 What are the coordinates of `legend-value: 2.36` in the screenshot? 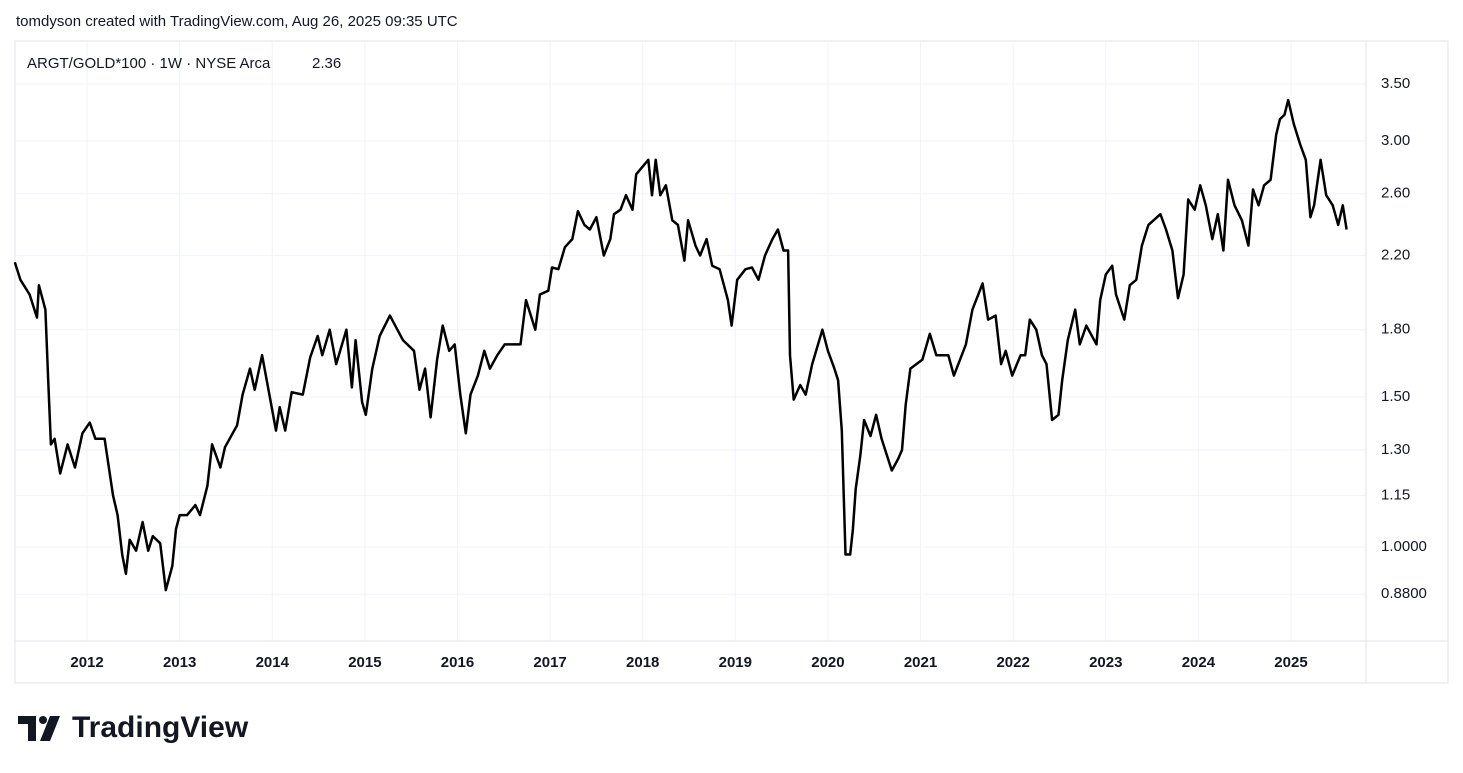 It's located at (326, 63).